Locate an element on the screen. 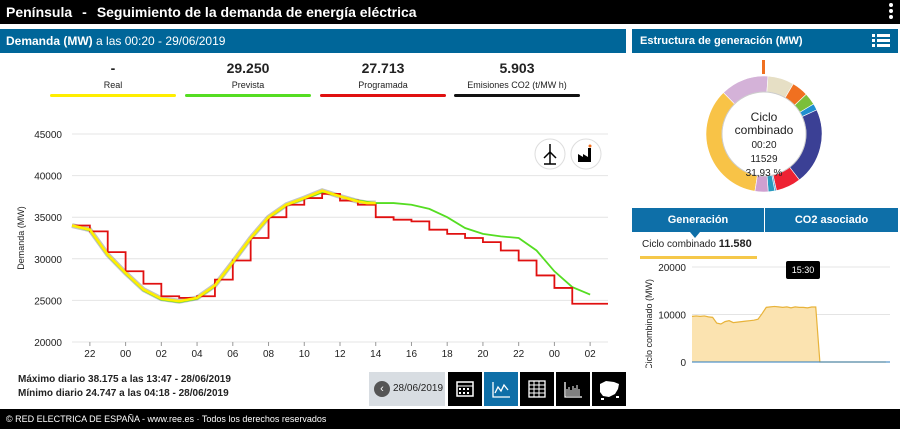 The height and width of the screenshot is (429, 900). metric-label: Programada is located at coordinates (383, 85).